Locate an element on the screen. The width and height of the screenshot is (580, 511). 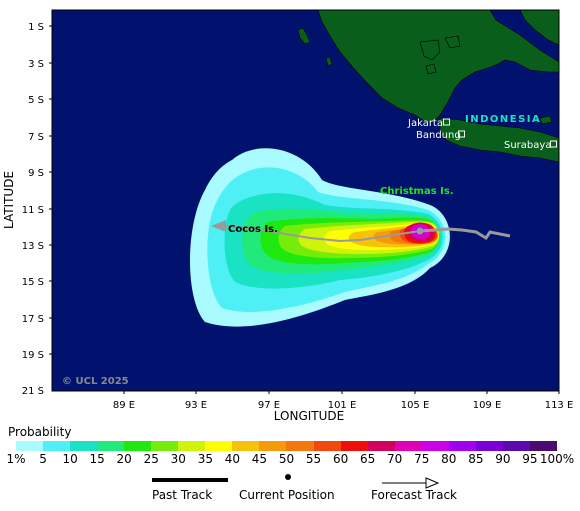
colorbar-tick-label: 85 is located at coordinates (476, 459).